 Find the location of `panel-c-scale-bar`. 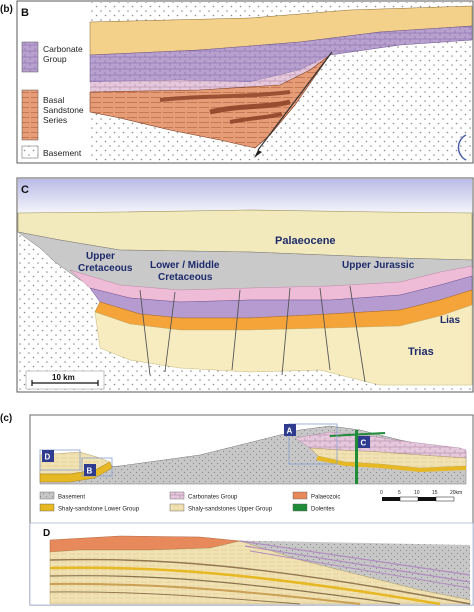

panel-c-scale-bar is located at coordinates (65, 383).